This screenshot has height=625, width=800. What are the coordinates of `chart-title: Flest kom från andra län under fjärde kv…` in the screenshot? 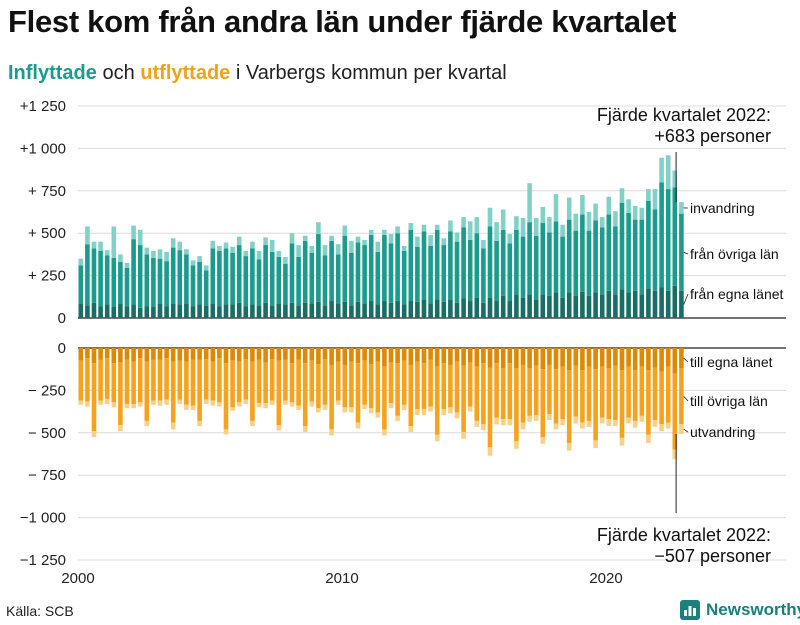 It's located at (342, 21).